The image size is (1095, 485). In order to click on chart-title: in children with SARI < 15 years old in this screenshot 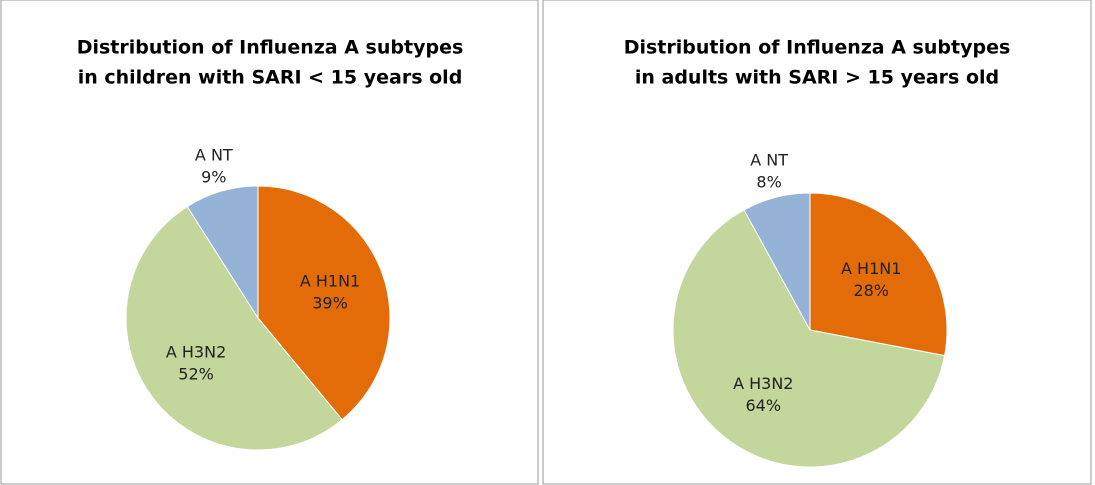, I will do `click(270, 78)`.